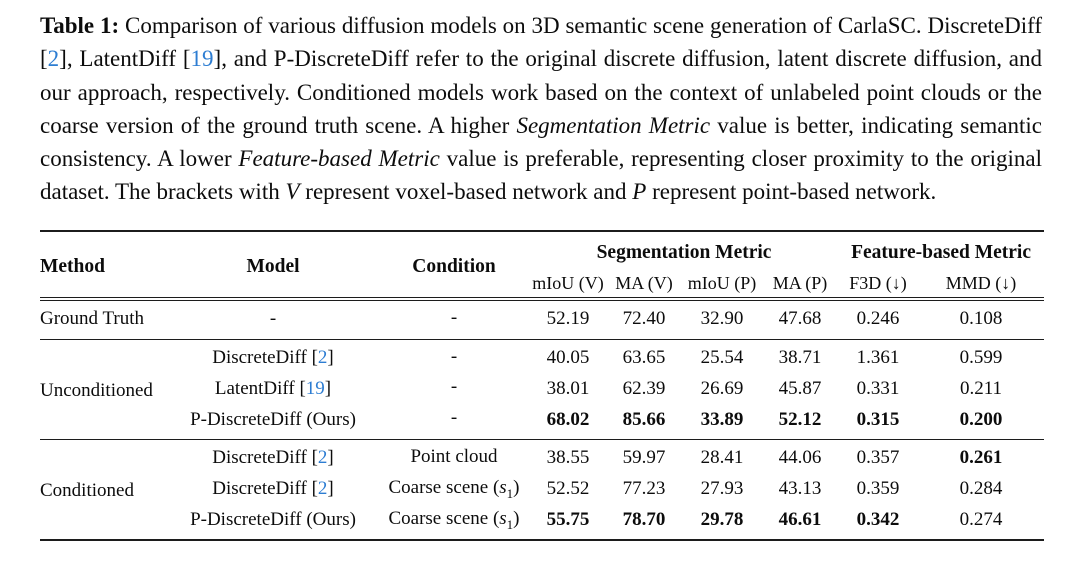  What do you see at coordinates (878, 456) in the screenshot?
I see `value-cell: 0.357` at bounding box center [878, 456].